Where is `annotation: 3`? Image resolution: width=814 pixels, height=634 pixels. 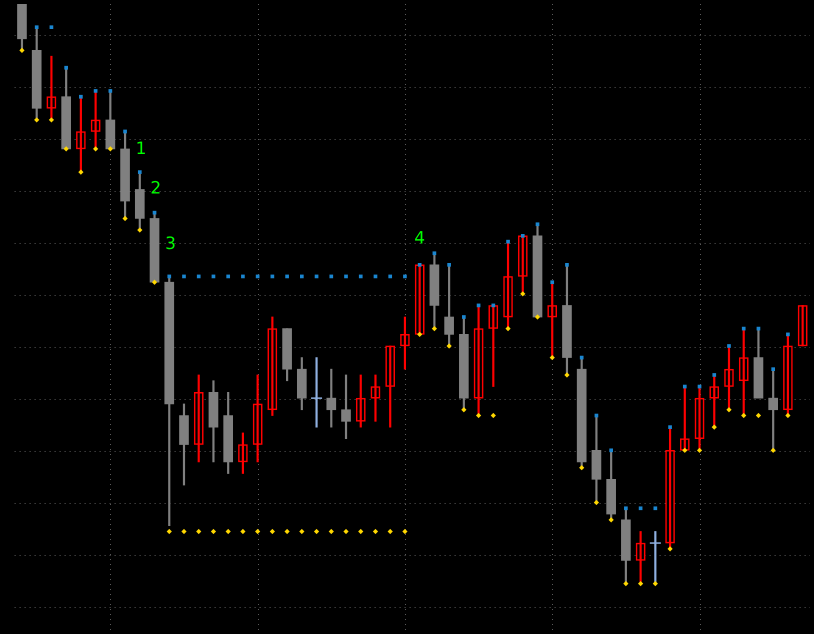 annotation: 3 is located at coordinates (170, 244).